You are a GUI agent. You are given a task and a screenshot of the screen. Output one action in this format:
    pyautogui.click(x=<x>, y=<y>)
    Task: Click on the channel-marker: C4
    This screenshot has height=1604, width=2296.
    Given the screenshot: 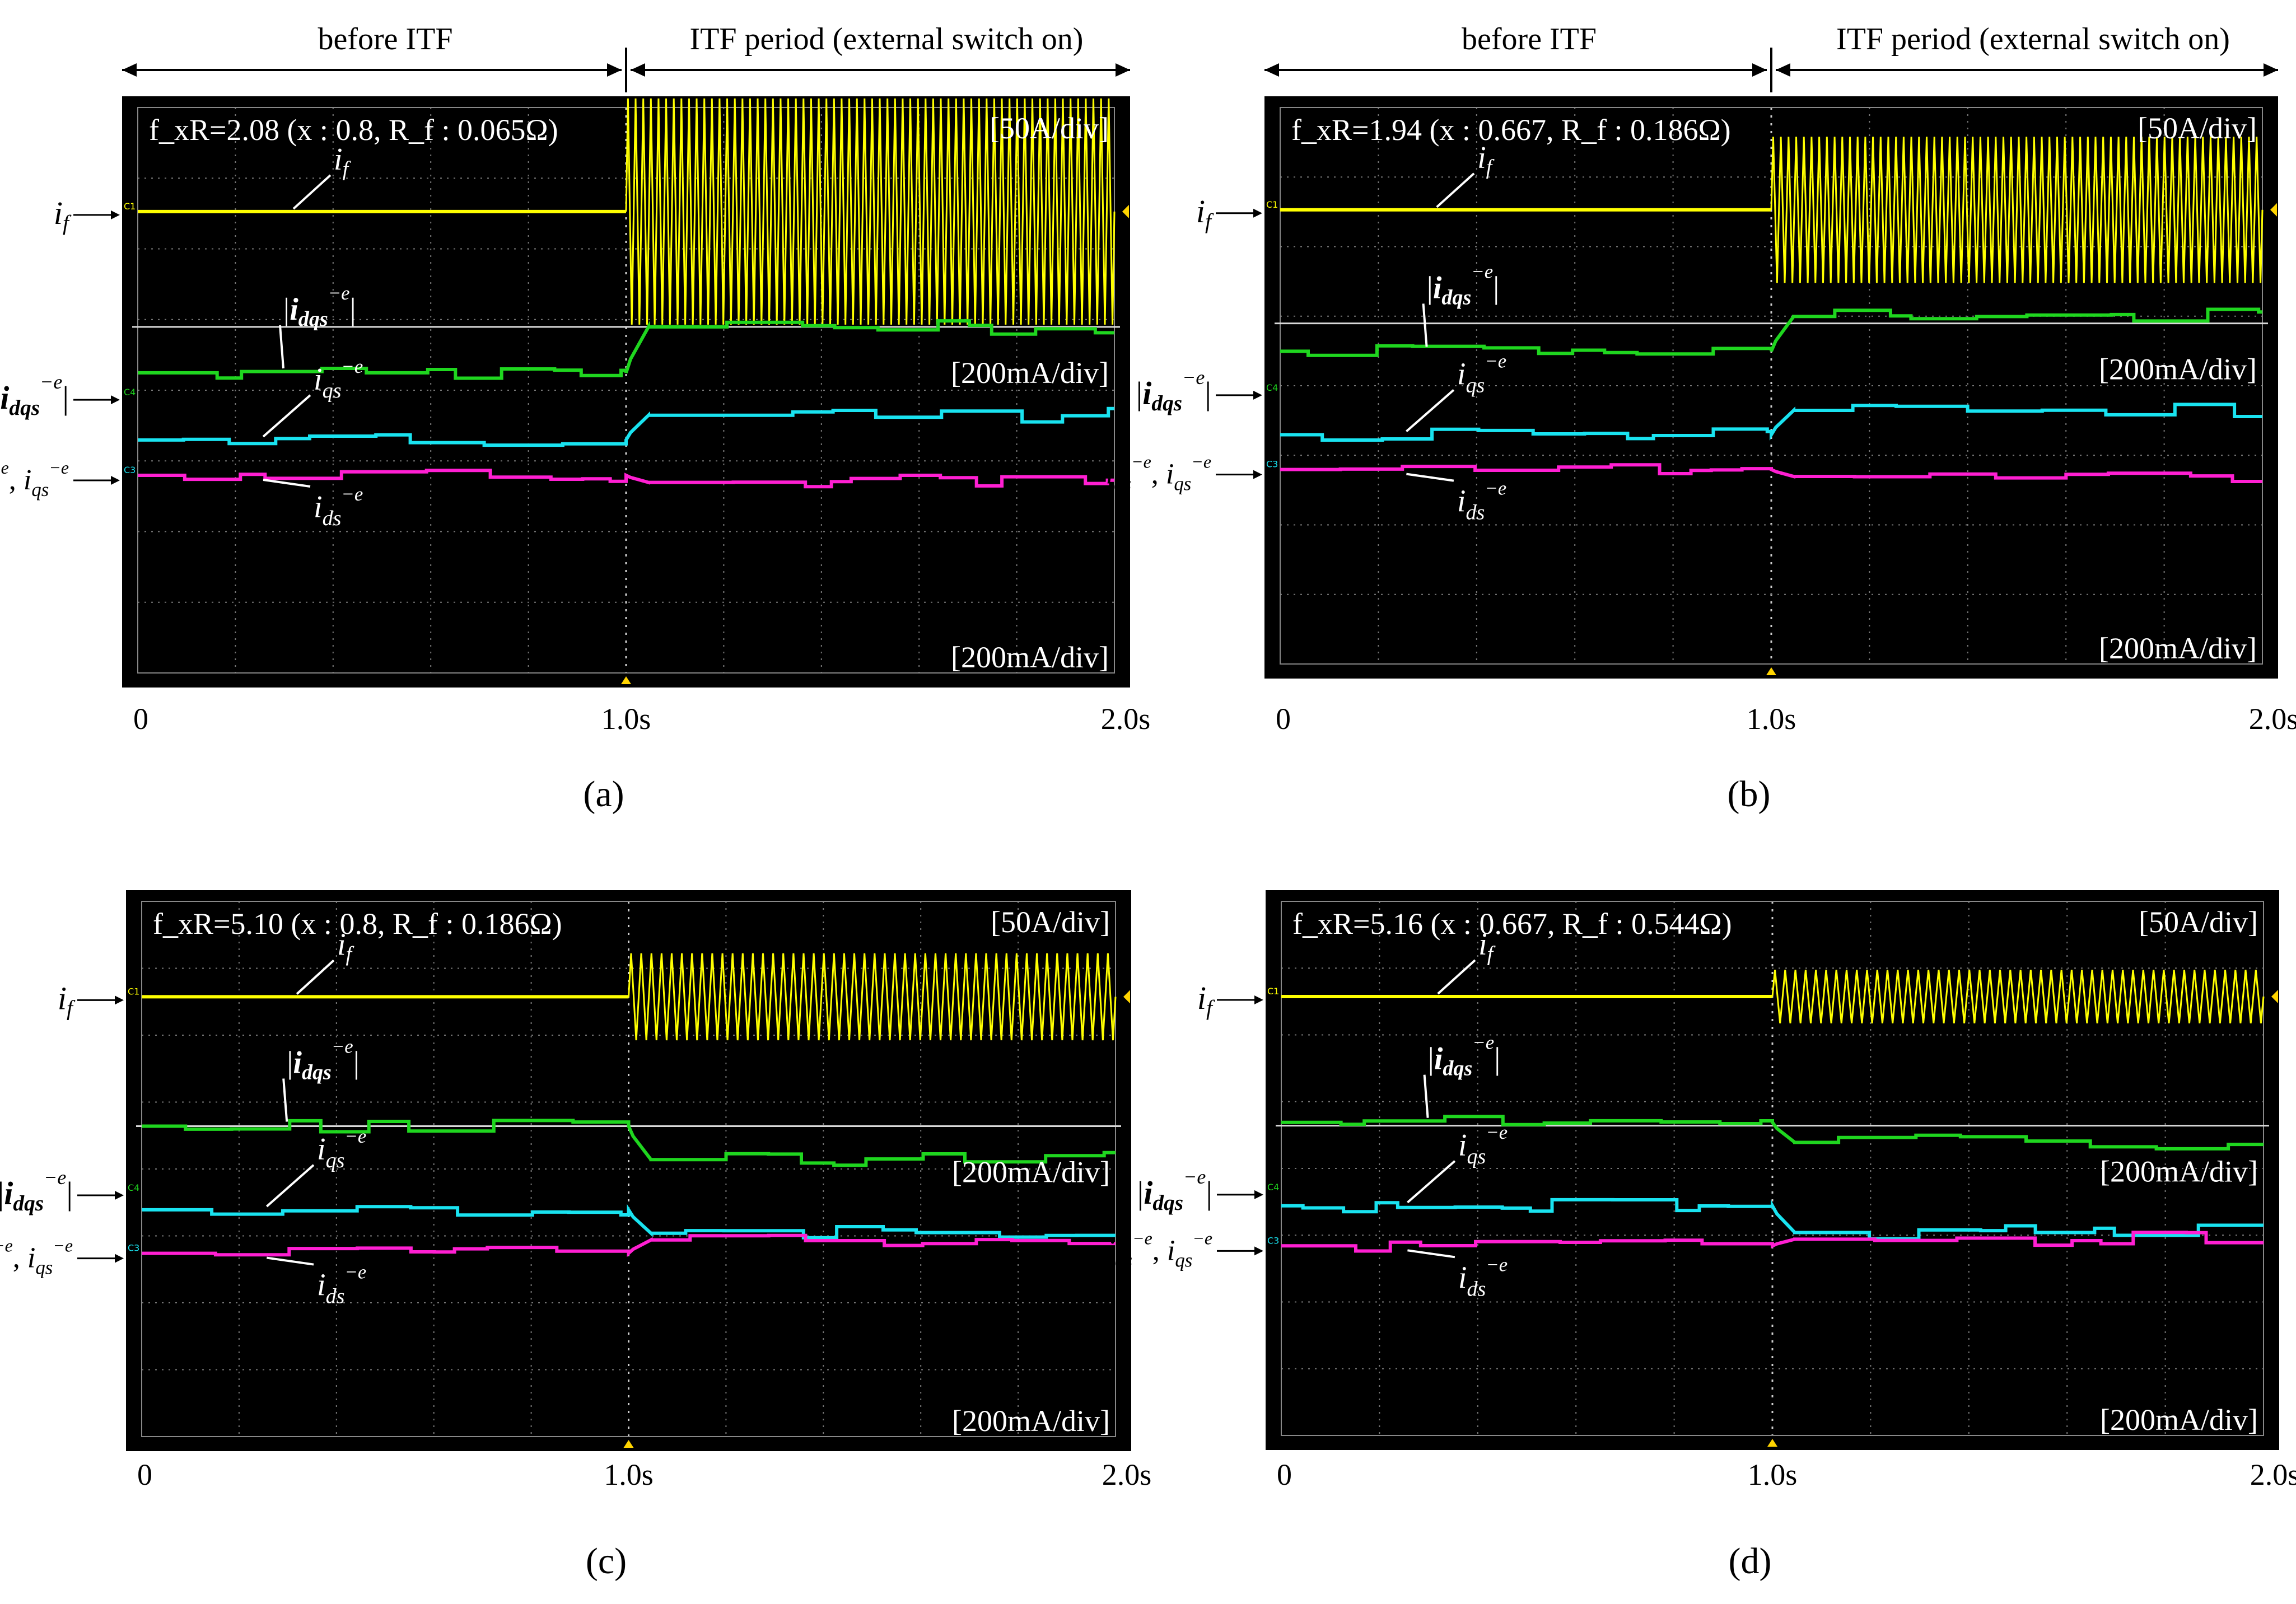 What is the action you would take?
    pyautogui.click(x=1273, y=1188)
    